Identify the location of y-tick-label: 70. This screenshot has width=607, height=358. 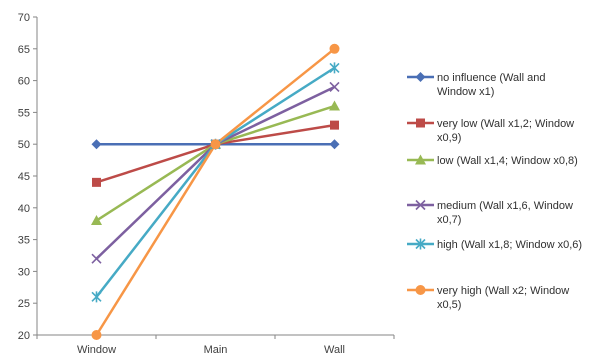
(24, 18).